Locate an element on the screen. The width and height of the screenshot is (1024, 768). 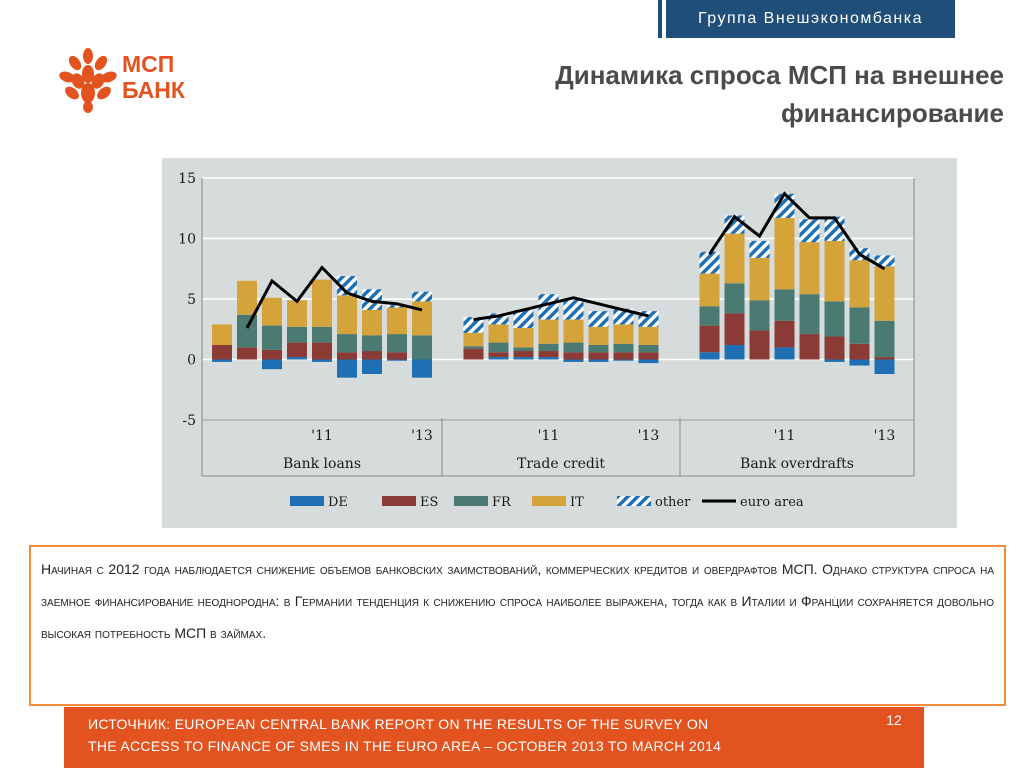
footer-bar is located at coordinates (464, 737).